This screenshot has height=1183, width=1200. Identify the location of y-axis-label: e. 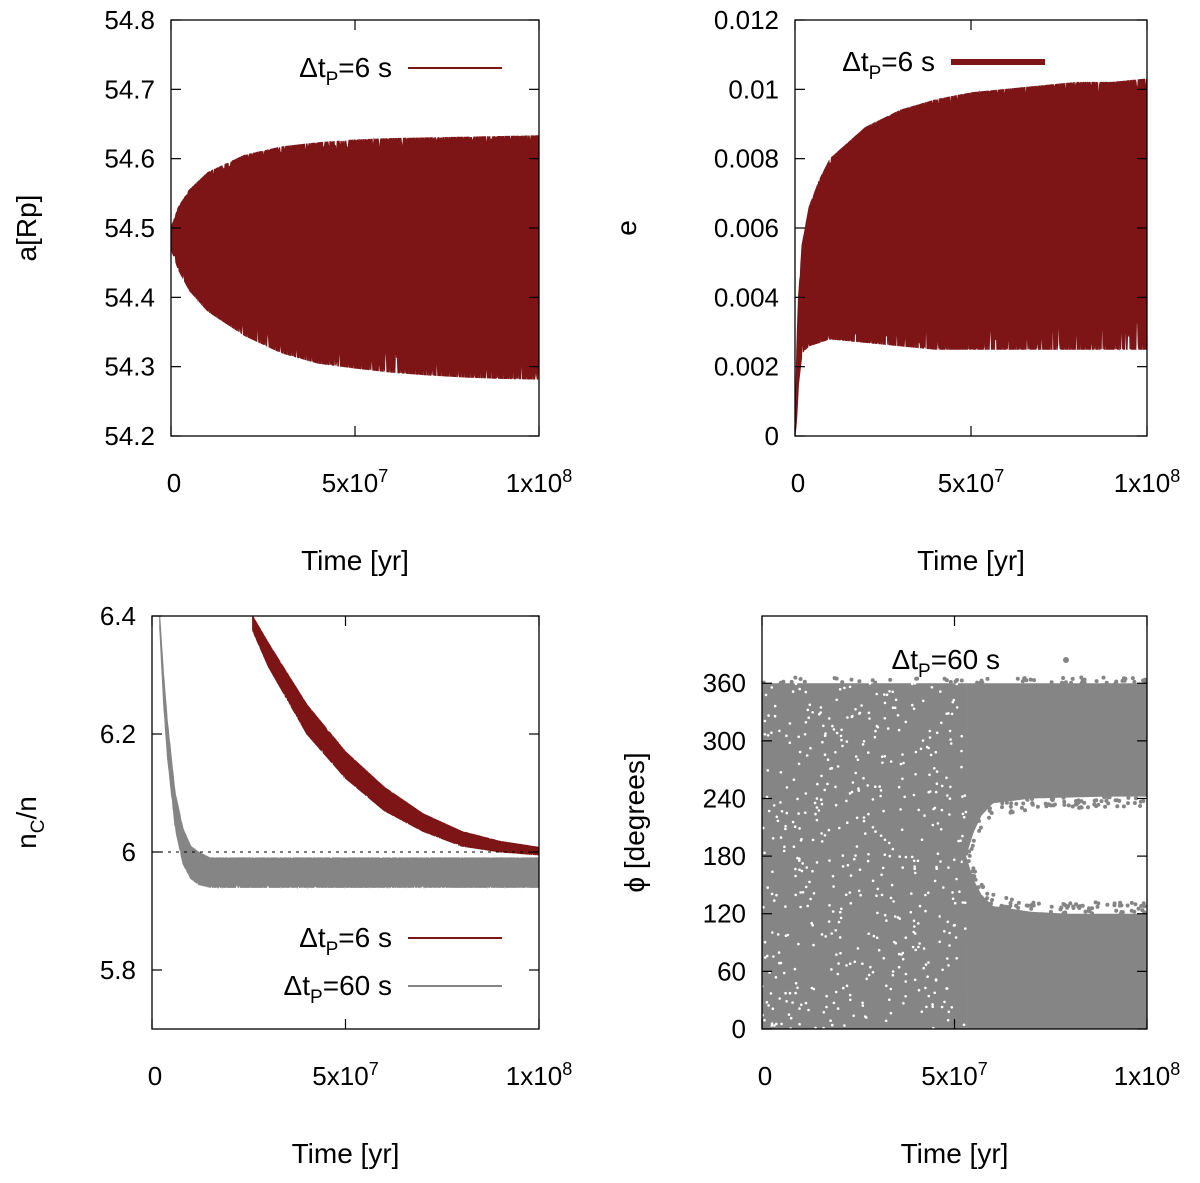
(626, 228).